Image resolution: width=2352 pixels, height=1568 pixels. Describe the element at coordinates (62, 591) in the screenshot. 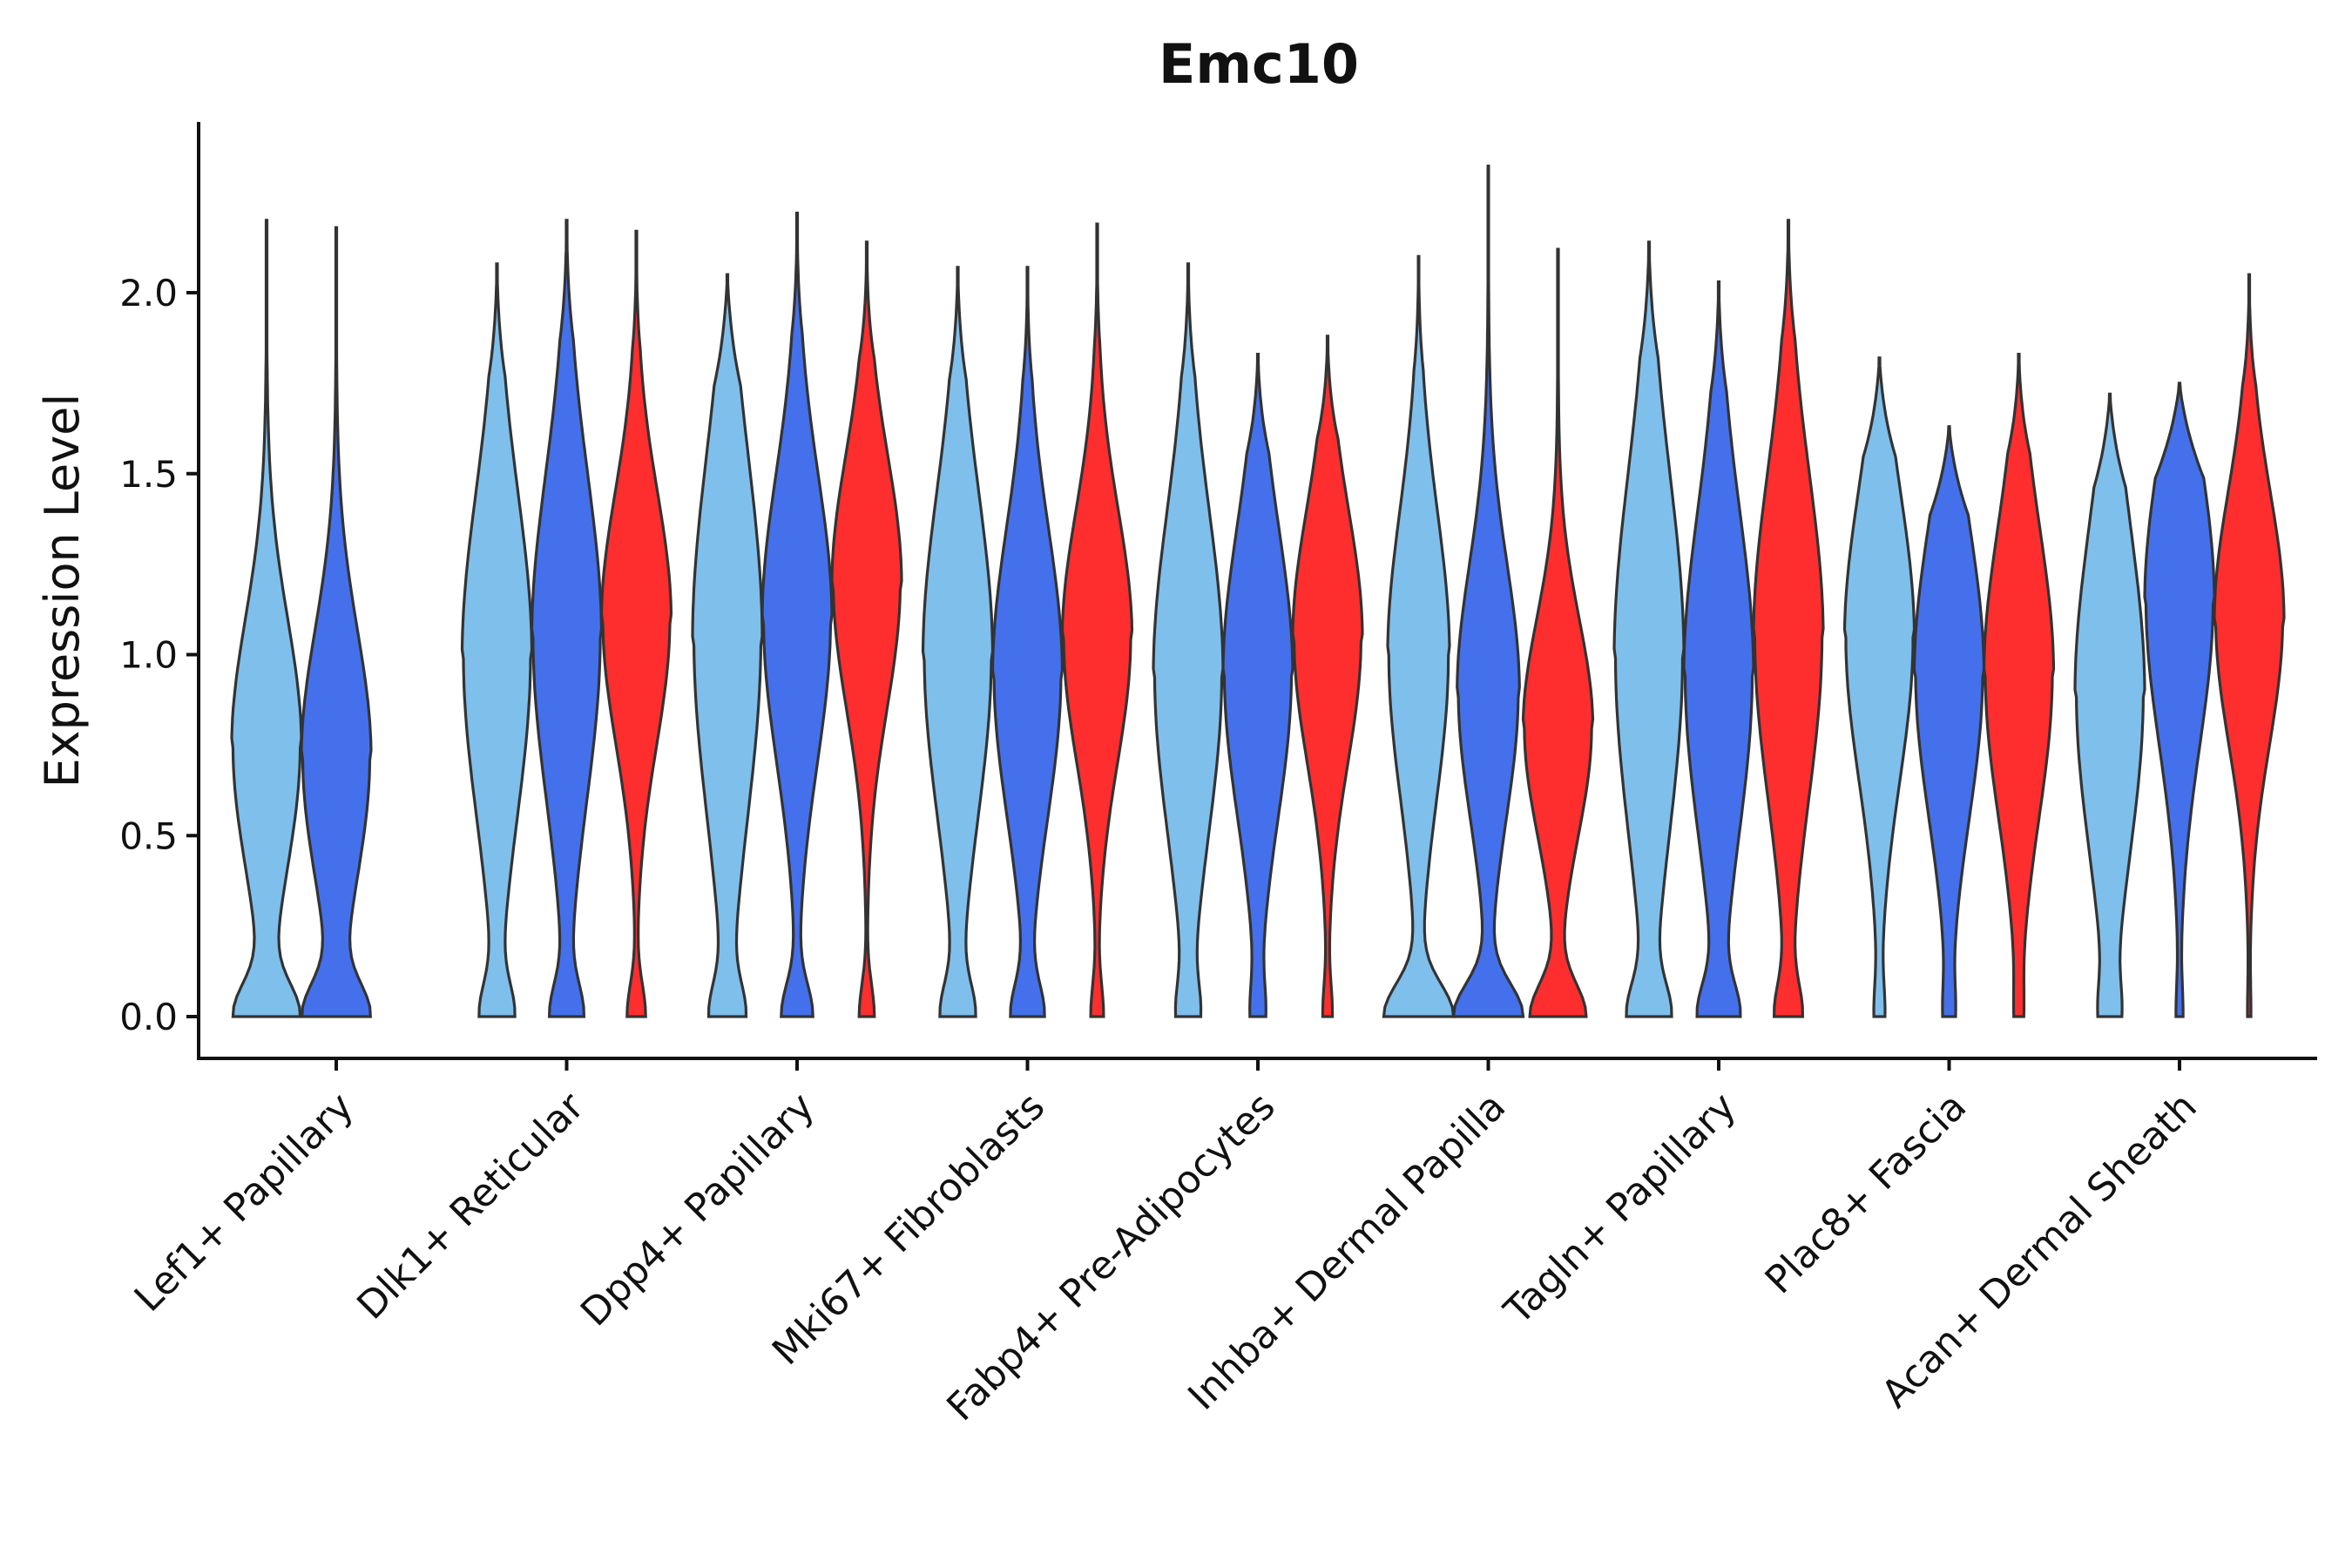

I see `y-axis-label: Expression Level` at that location.